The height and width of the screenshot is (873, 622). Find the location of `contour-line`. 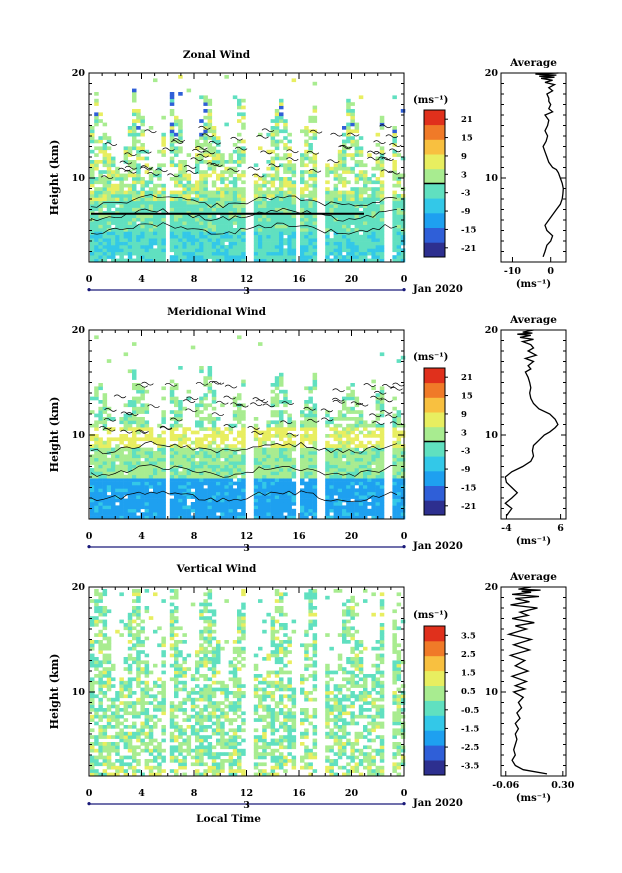

contour-line is located at coordinates (244, 447).